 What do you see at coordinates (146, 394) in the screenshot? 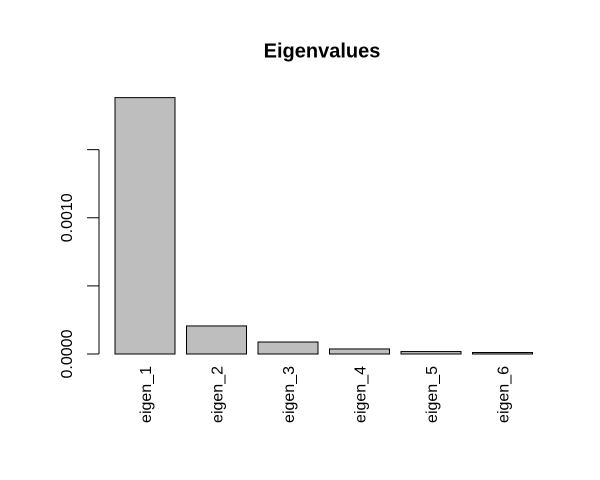
I see `x-tick-label: eigen_1` at bounding box center [146, 394].